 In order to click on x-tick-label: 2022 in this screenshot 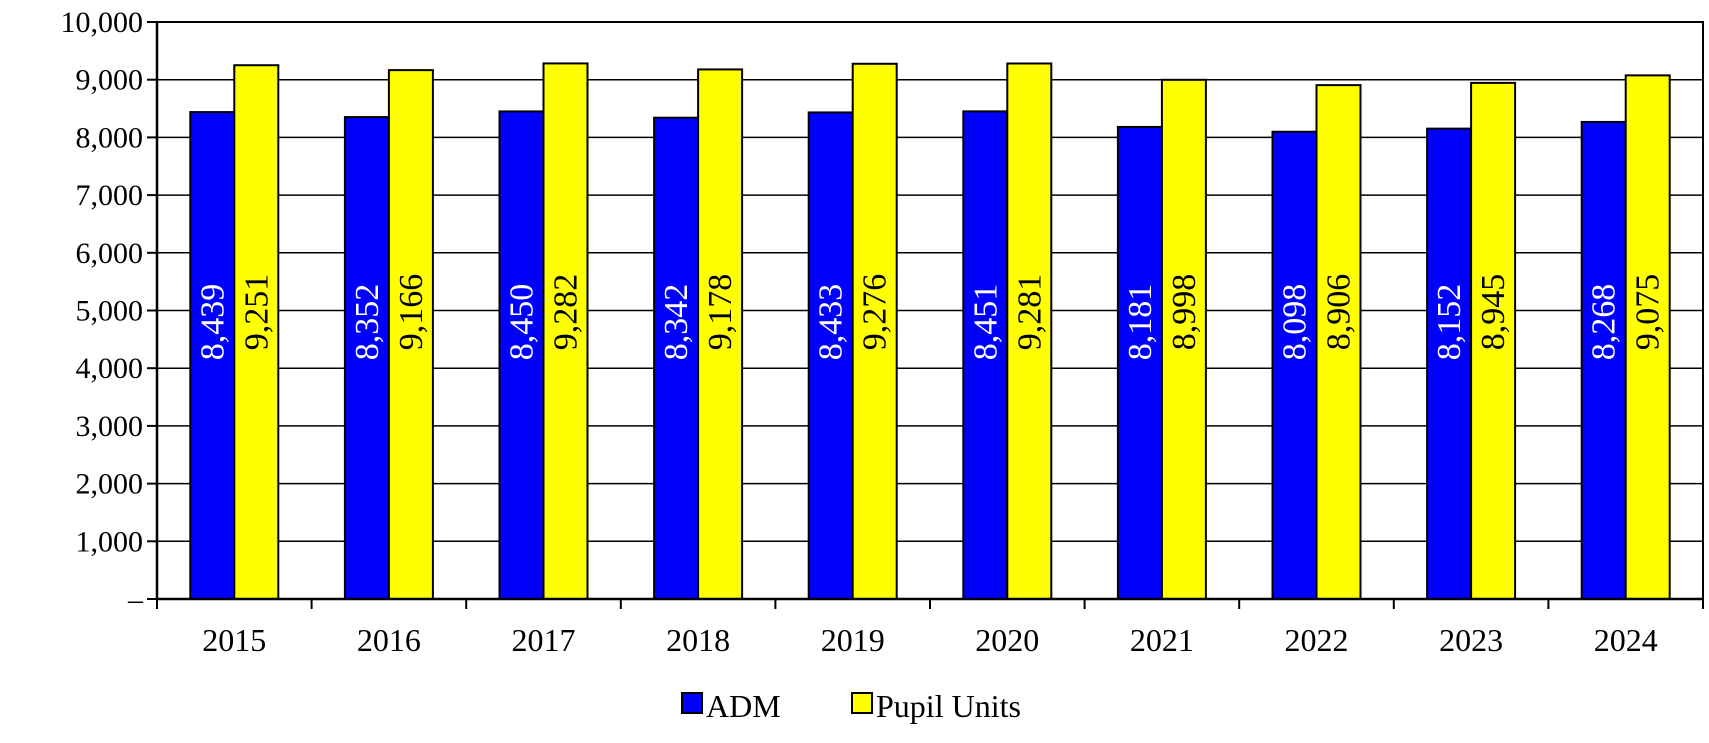, I will do `click(1317, 640)`.